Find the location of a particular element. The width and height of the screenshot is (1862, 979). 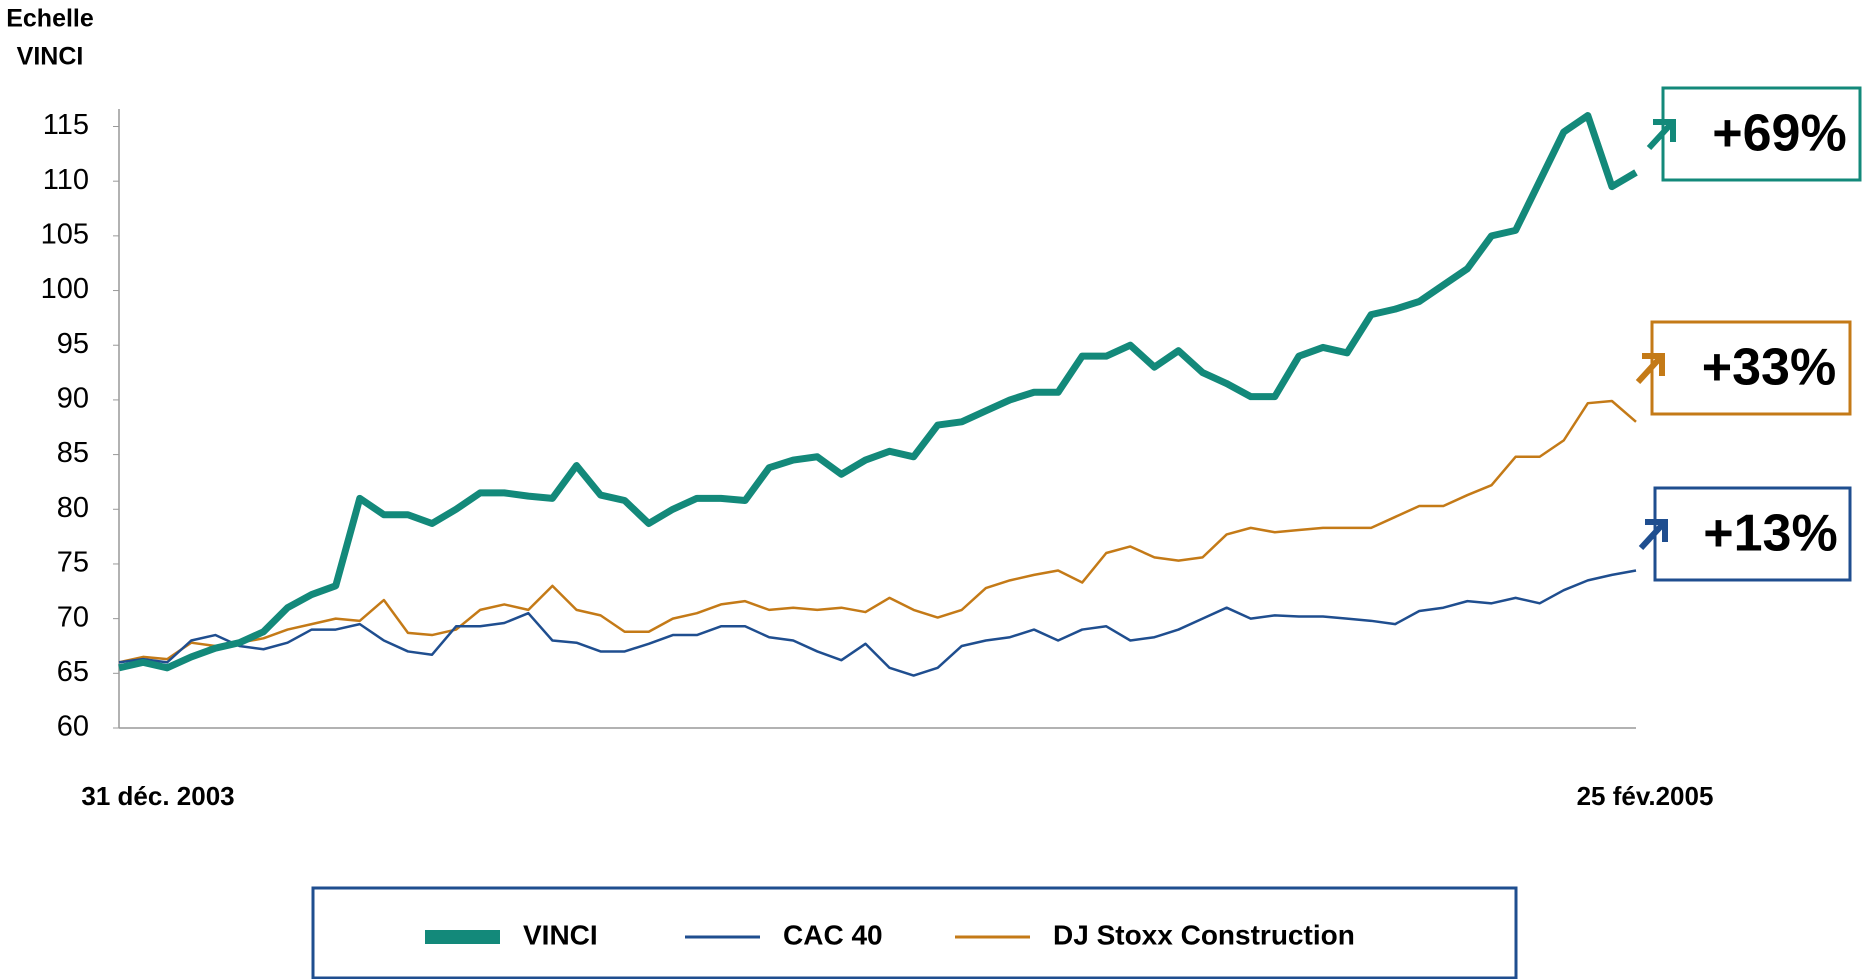

y-tick-label: 90 is located at coordinates (73, 399).